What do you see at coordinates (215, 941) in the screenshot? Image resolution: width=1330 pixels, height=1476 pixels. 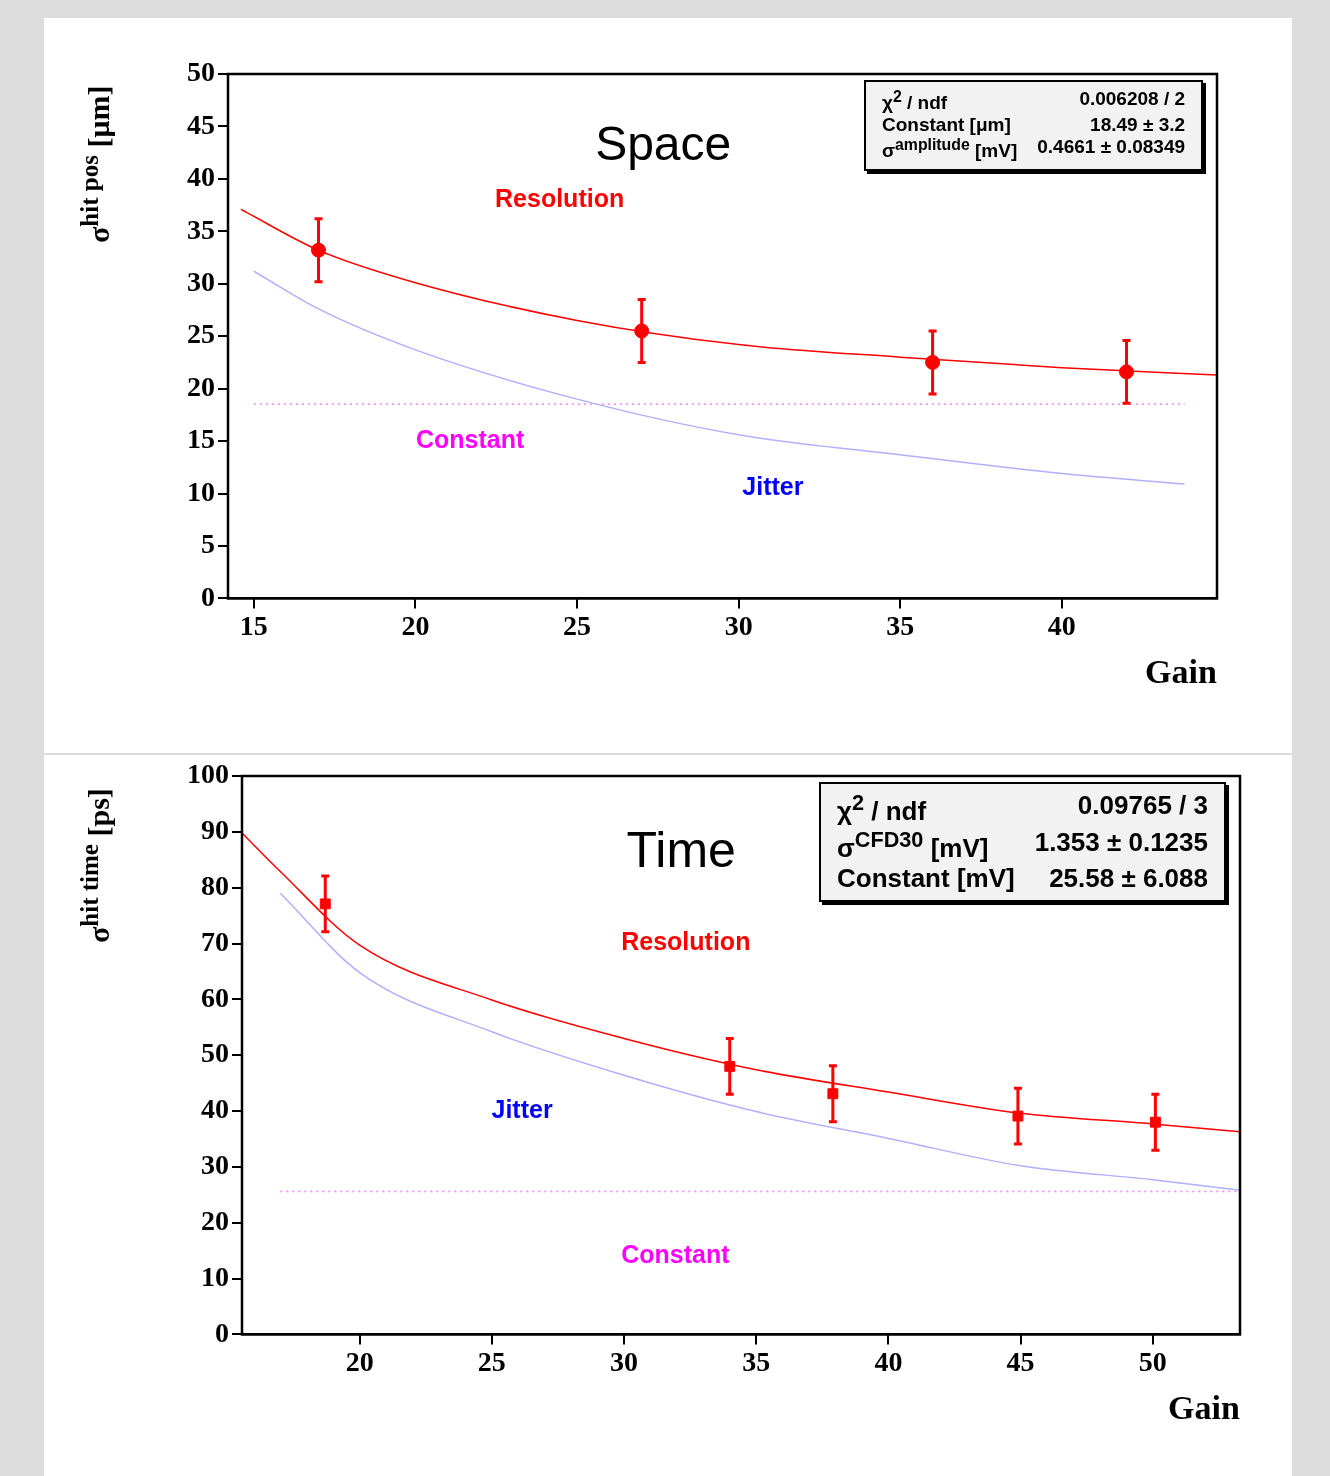 I see `y-tick-label: 70` at bounding box center [215, 941].